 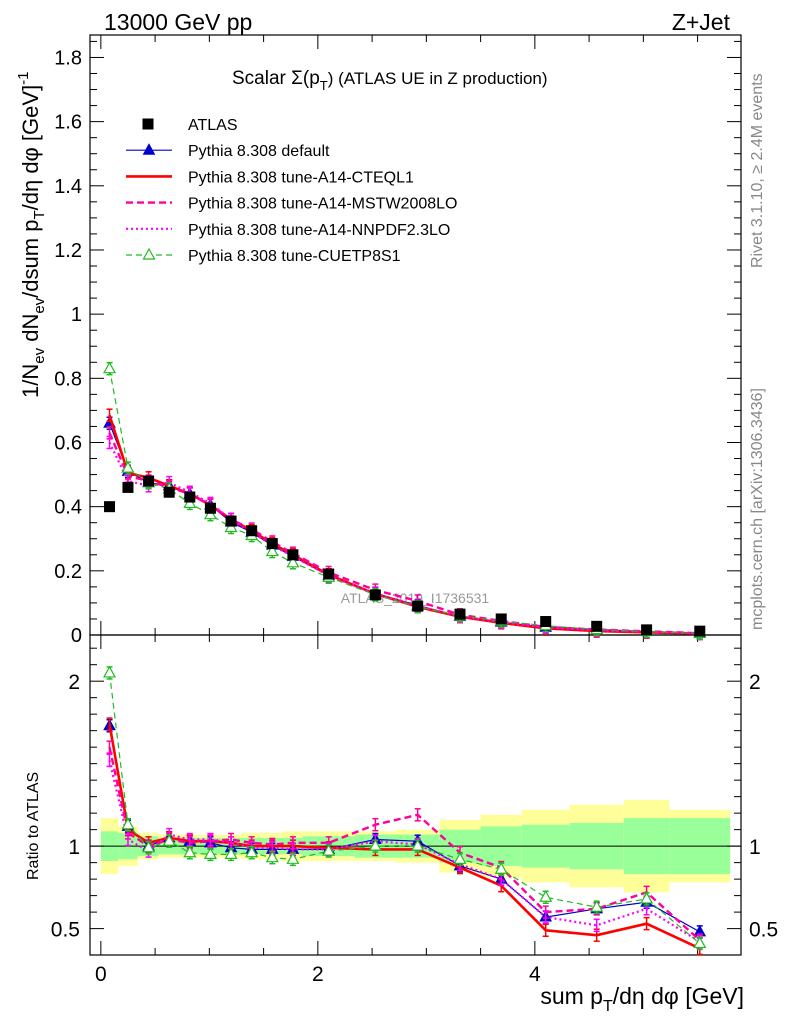 What do you see at coordinates (33, 826) in the screenshot?
I see `ratio-y-axis-label: Ratio to ATLAS` at bounding box center [33, 826].